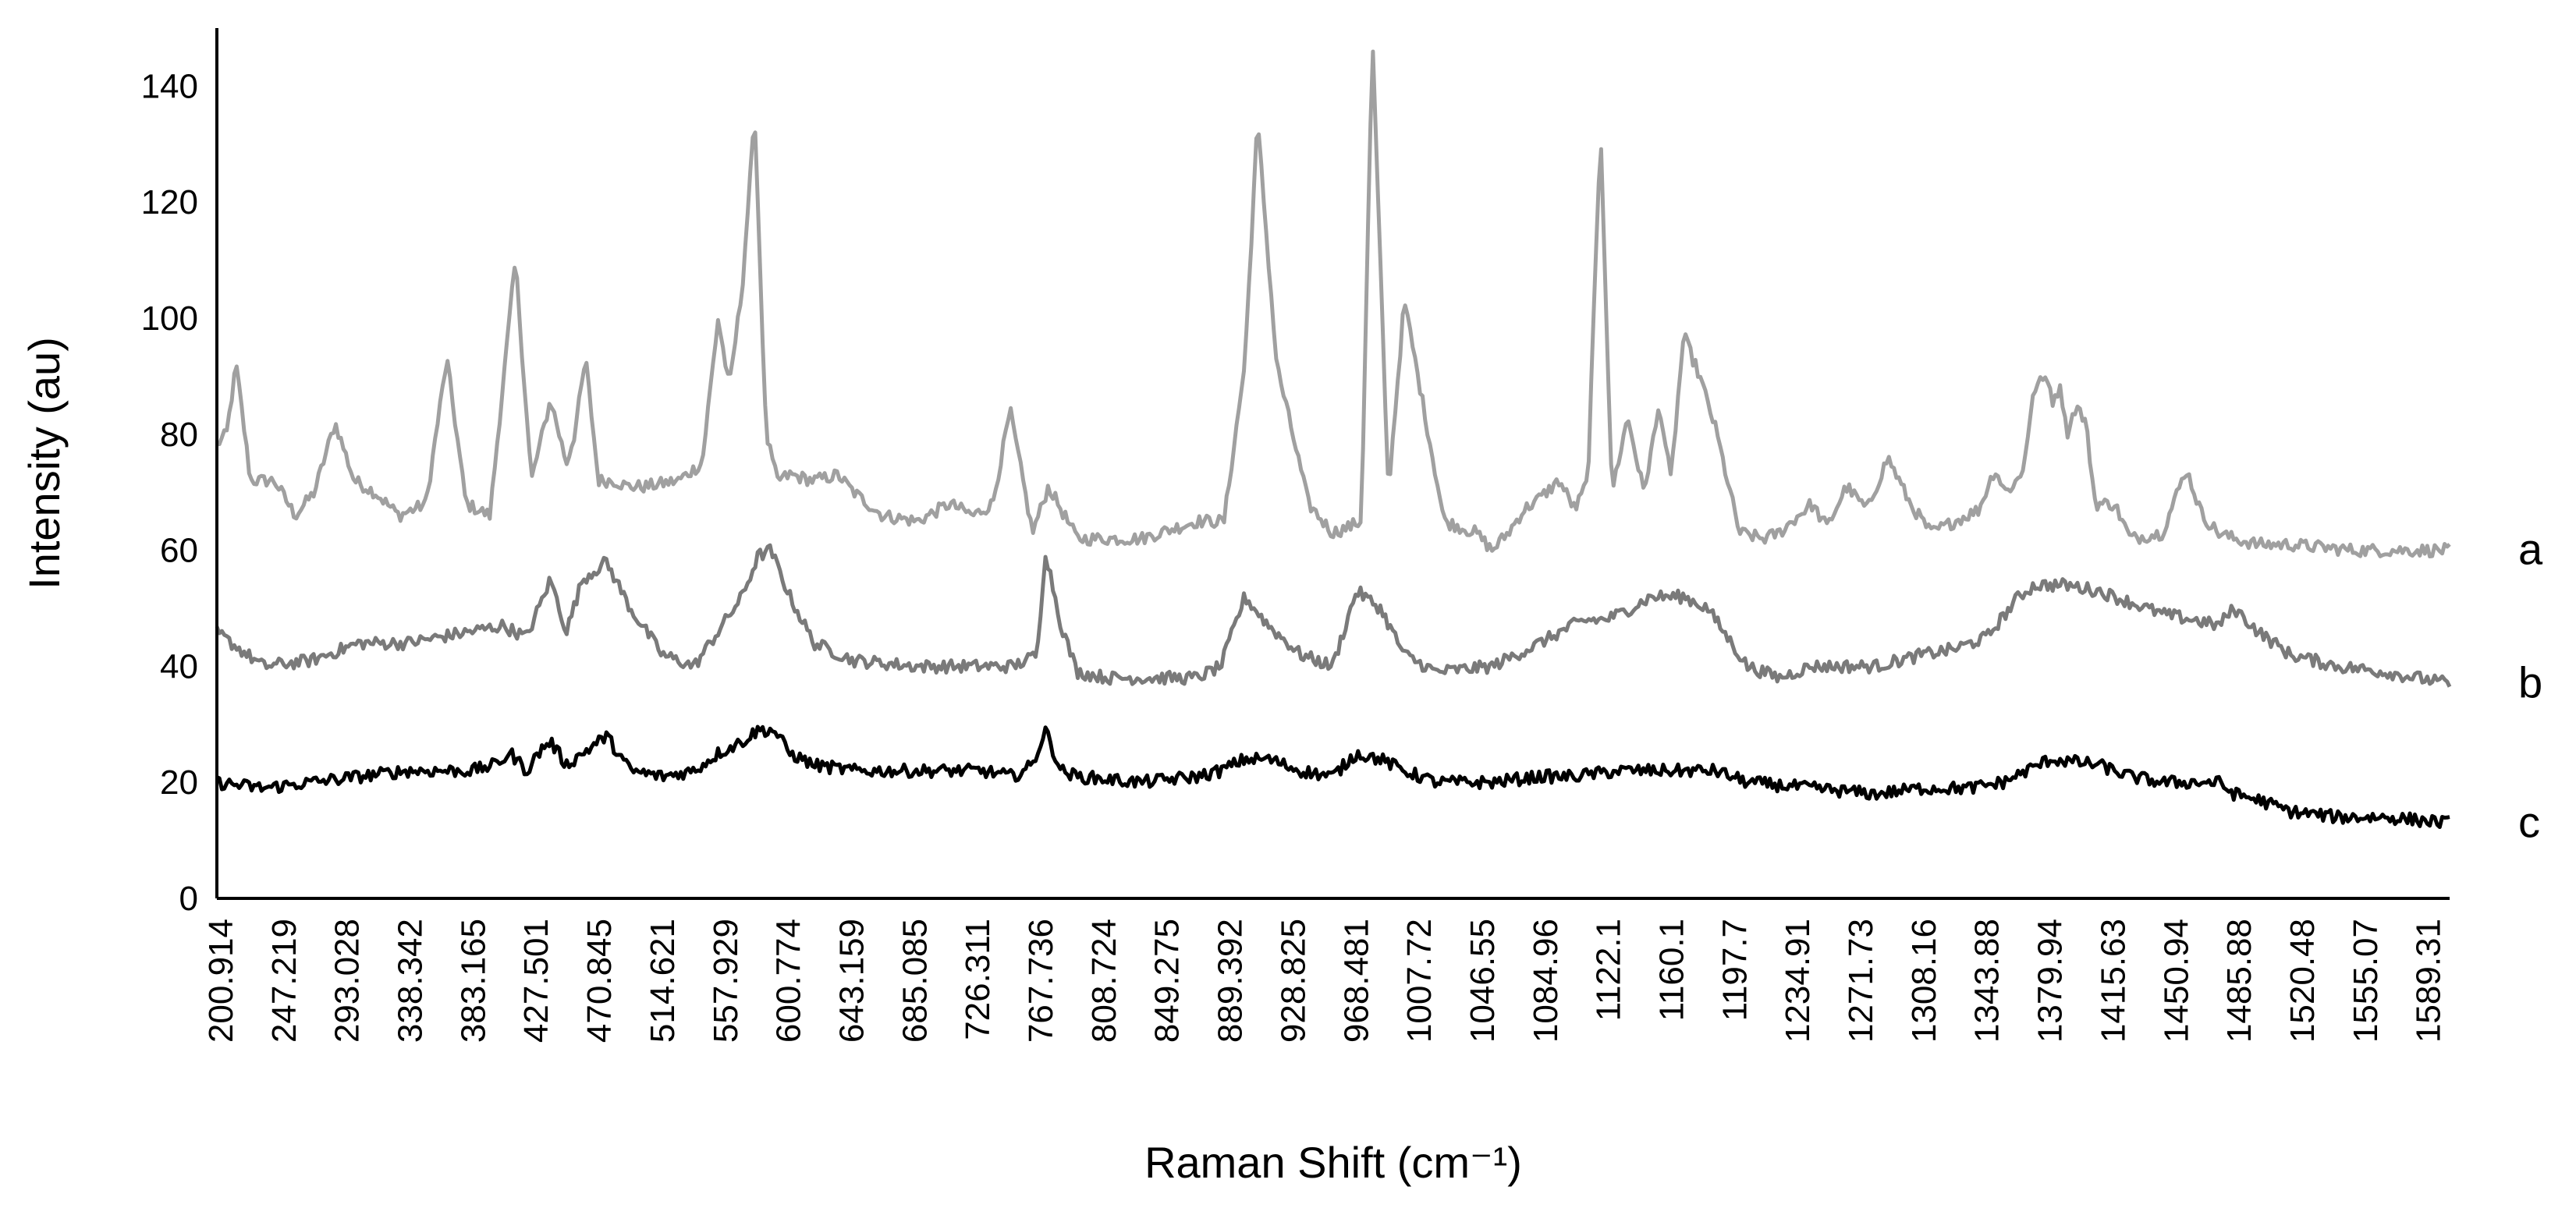 The height and width of the screenshot is (1215, 2576). What do you see at coordinates (188, 899) in the screenshot?
I see `y-tick-label: 0` at bounding box center [188, 899].